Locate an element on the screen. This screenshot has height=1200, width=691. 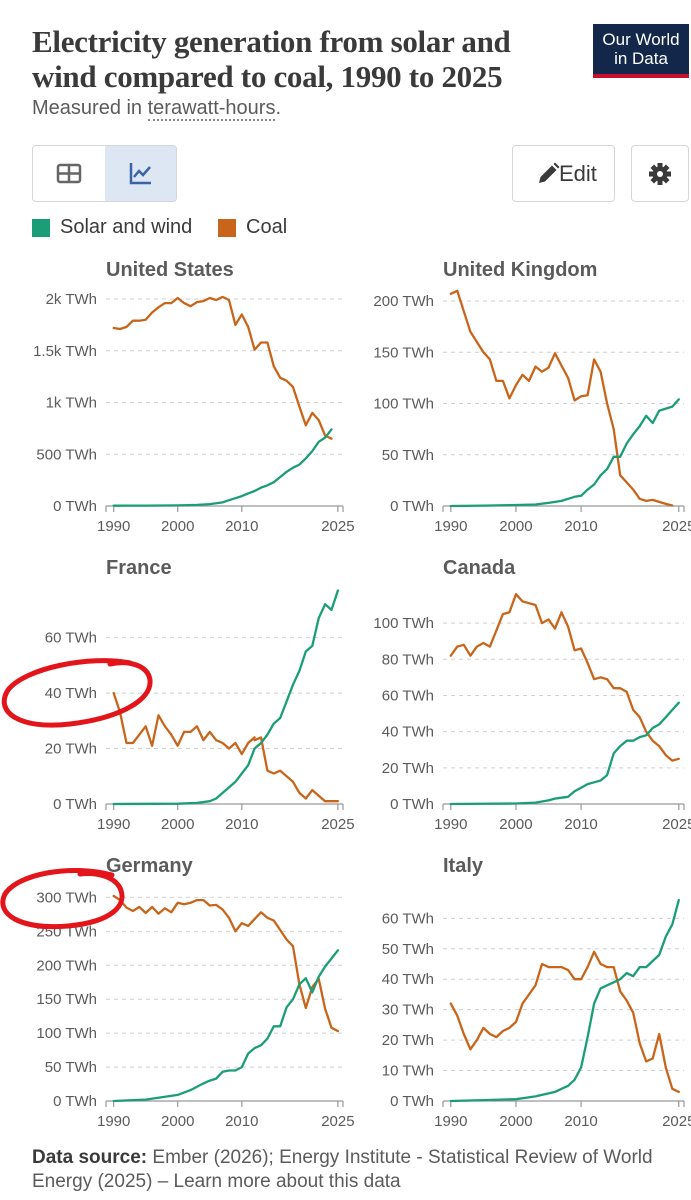
y-tick-label: 80 TWh is located at coordinates (408, 659).